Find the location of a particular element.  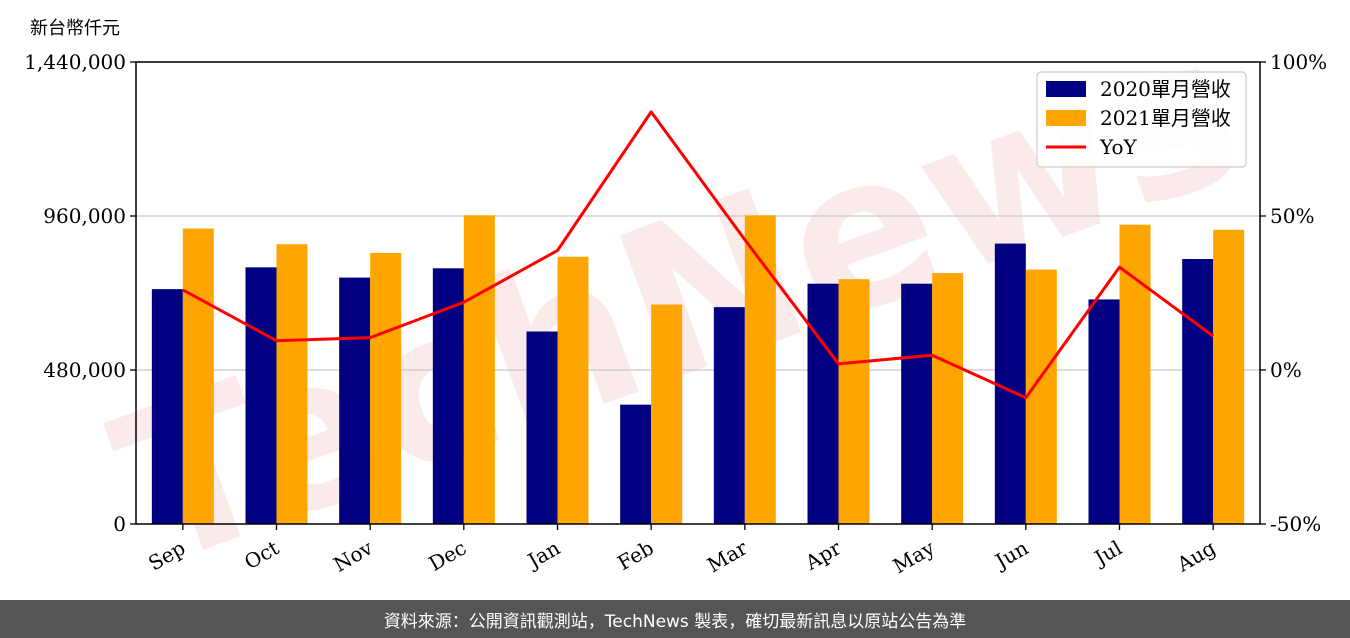

legend-box is located at coordinates (1141, 119).